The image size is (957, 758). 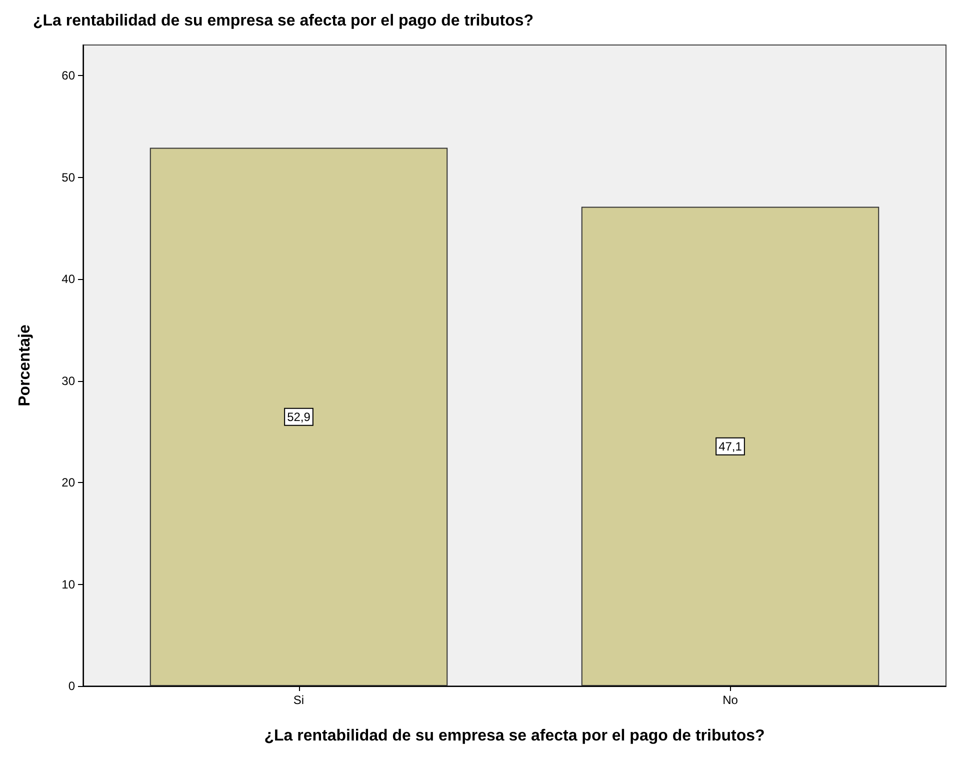 I want to click on y-tick-label: 20, so click(x=69, y=483).